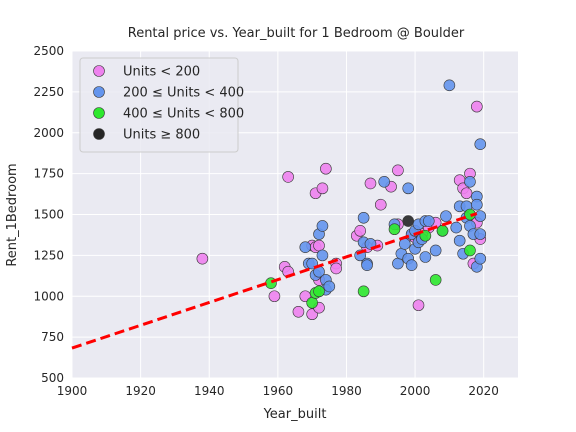 This screenshot has height=432, width=576. Describe the element at coordinates (140, 391) in the screenshot. I see `x-tick-label: 1920` at that location.